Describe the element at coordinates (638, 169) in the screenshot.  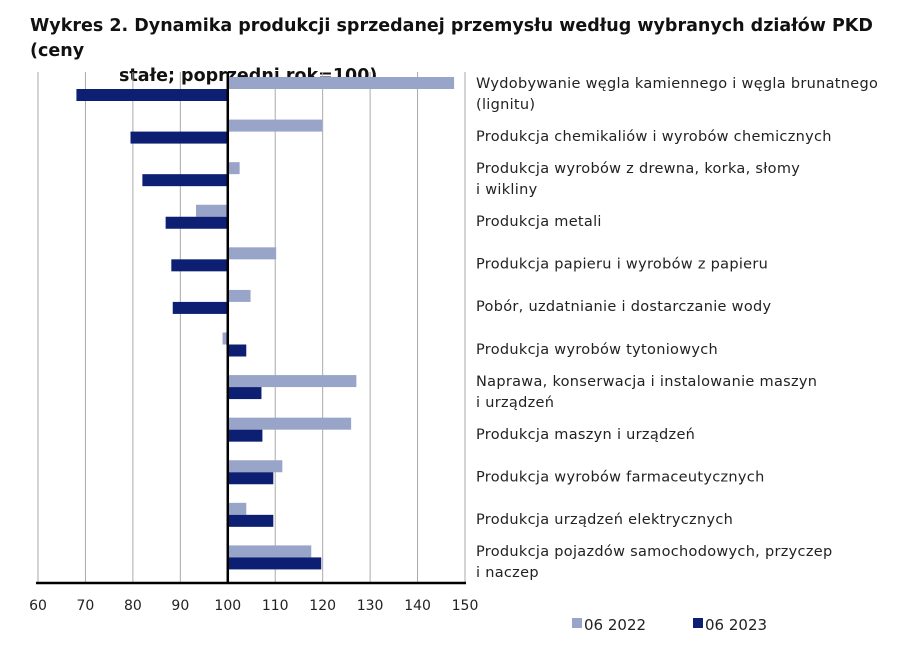
I see `category-label: Produkcja wyrobów z drewna, korka, słomy` at that location.